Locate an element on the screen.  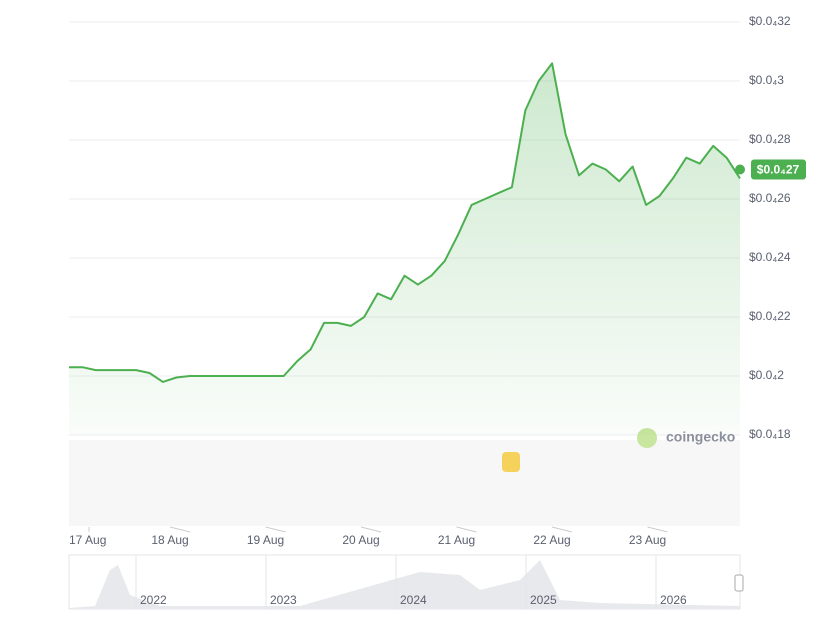
price-badge-label: $0.0₄27 is located at coordinates (778, 170).